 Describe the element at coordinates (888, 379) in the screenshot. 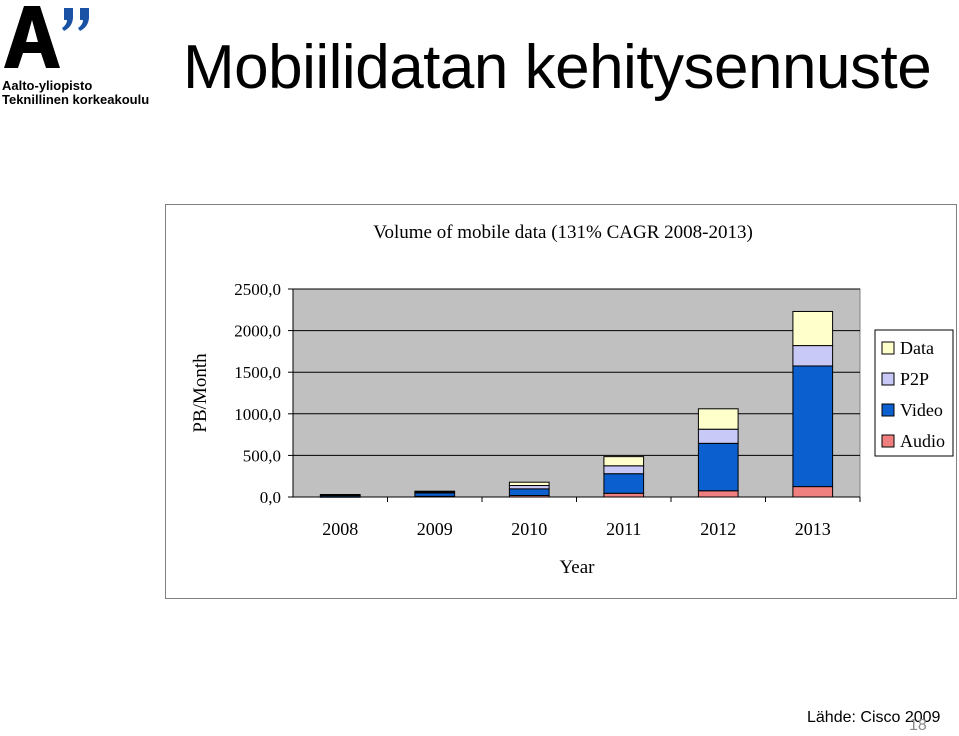

I see `legend-swatch-p2p` at that location.